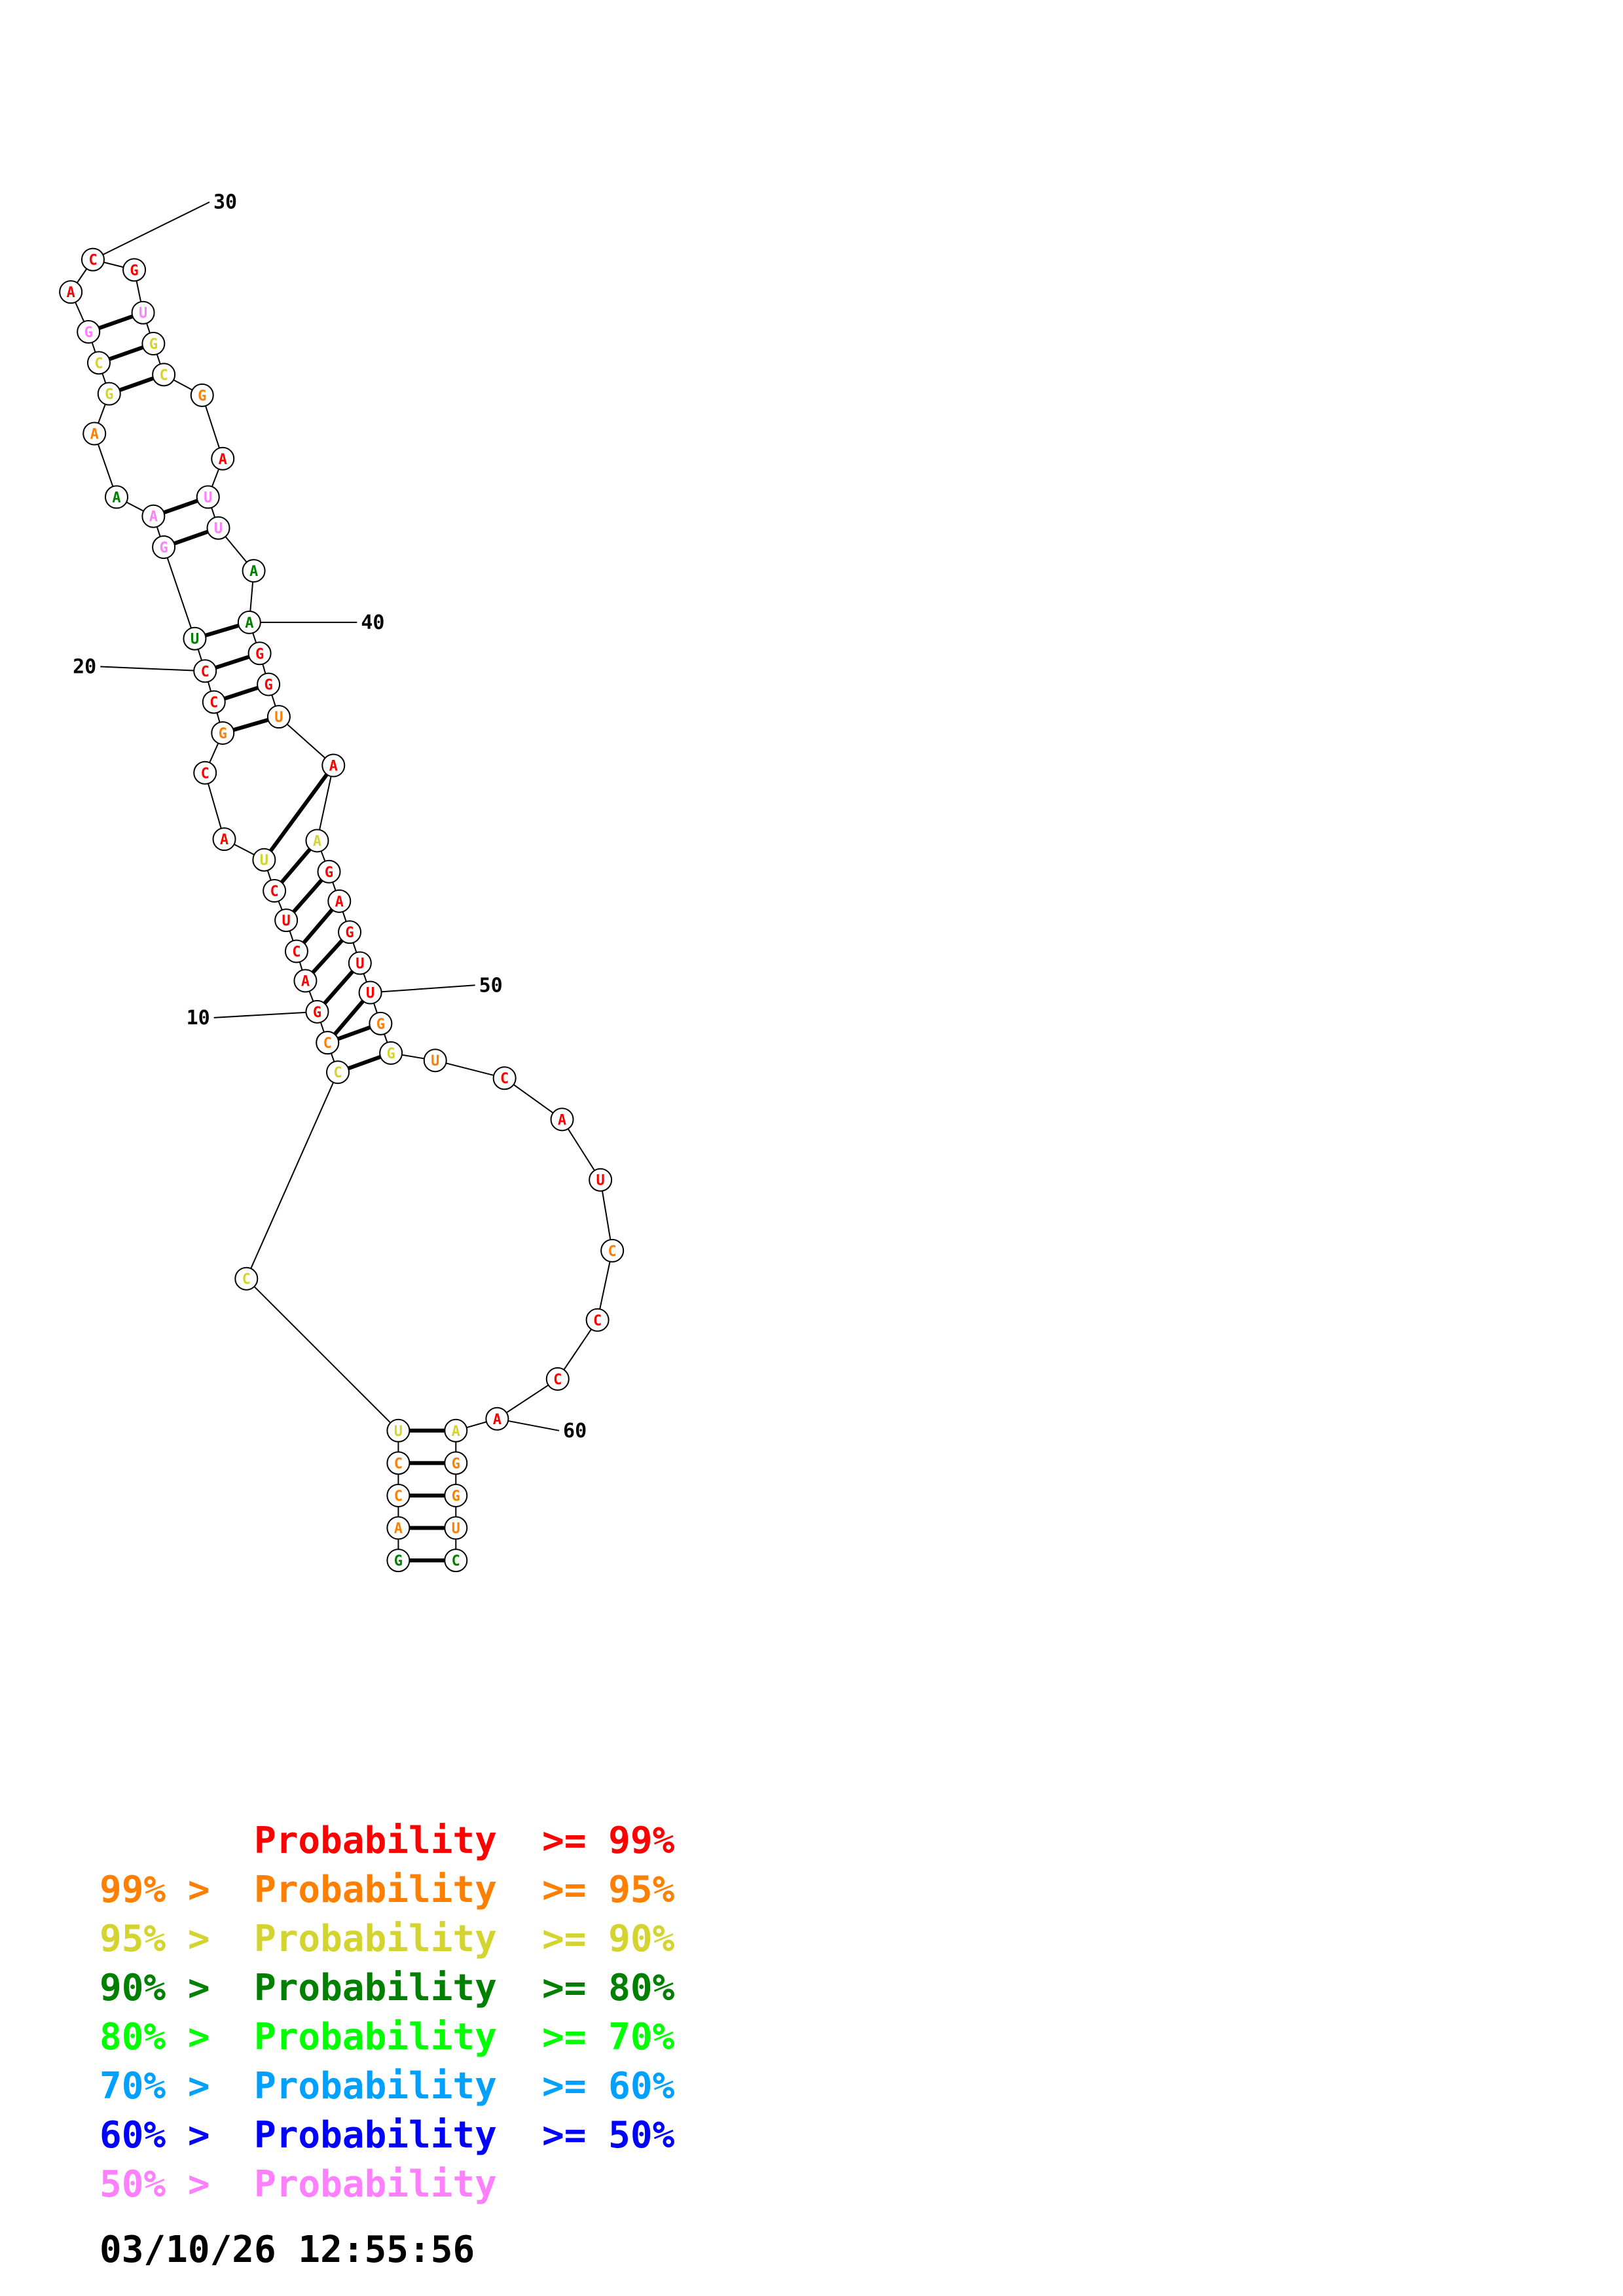  I want to click on legend-range-high: >= 99%, so click(608, 1841).